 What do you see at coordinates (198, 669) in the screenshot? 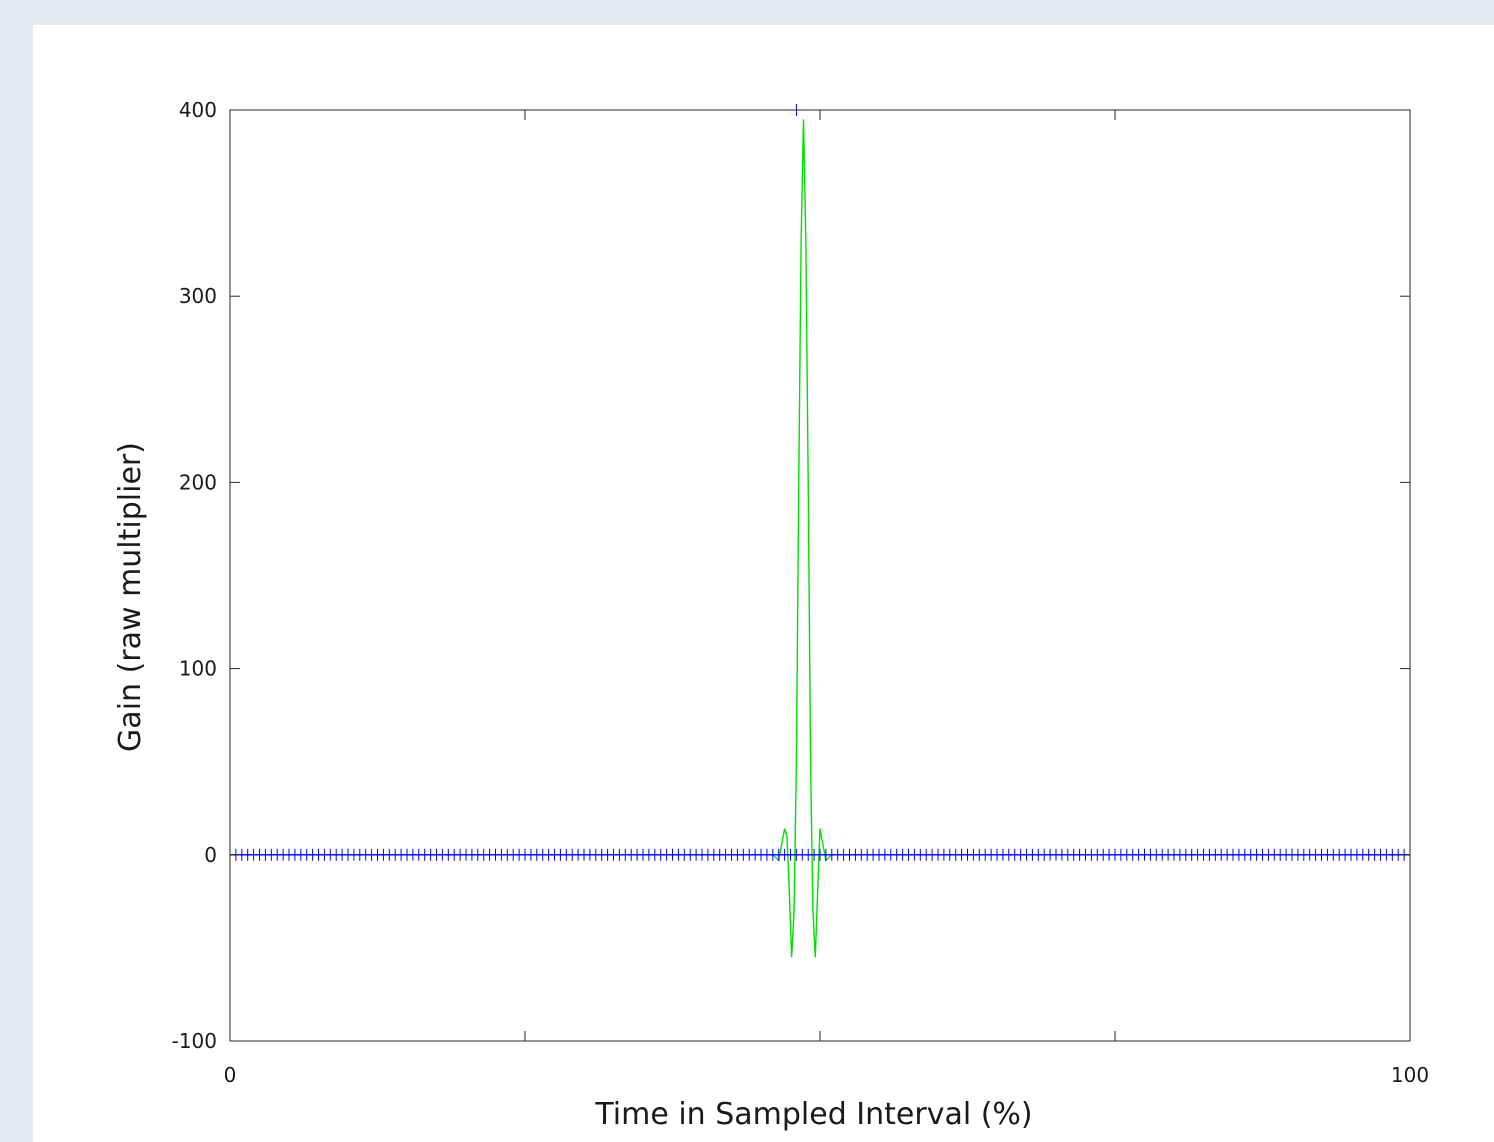
I see `y-tick-label: 100` at bounding box center [198, 669].